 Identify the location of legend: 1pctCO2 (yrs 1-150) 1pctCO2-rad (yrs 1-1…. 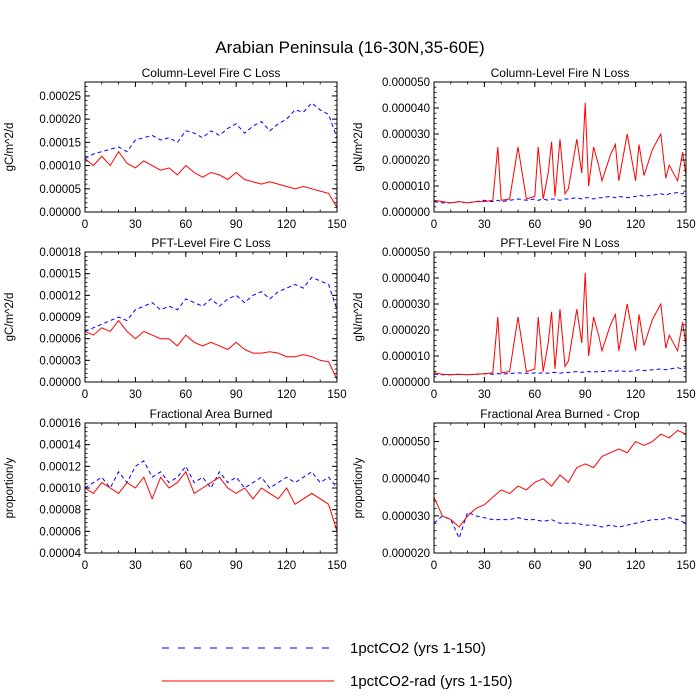
(337, 665).